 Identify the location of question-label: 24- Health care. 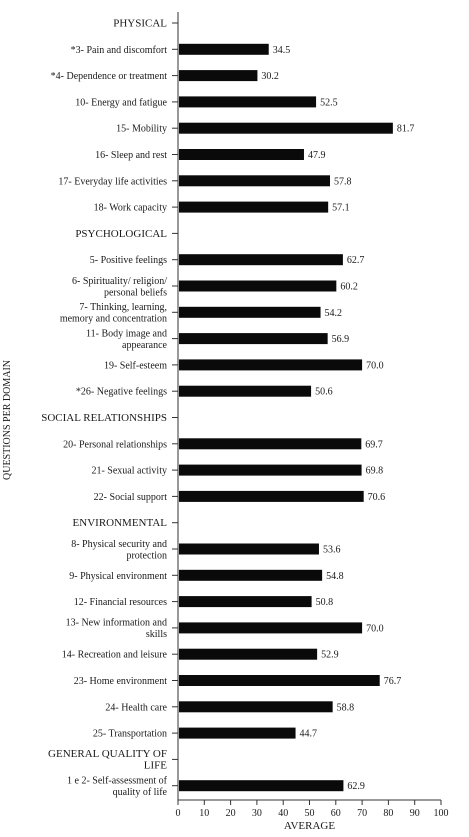
(136, 707).